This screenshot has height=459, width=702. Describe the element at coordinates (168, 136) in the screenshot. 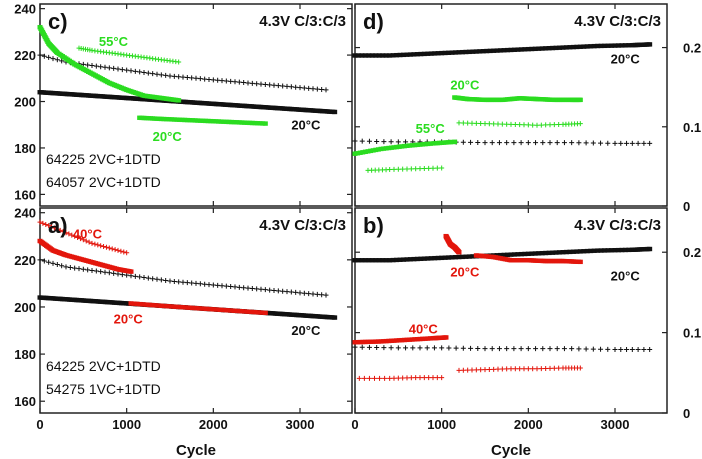

I see `annotation-label: 20°C` at that location.